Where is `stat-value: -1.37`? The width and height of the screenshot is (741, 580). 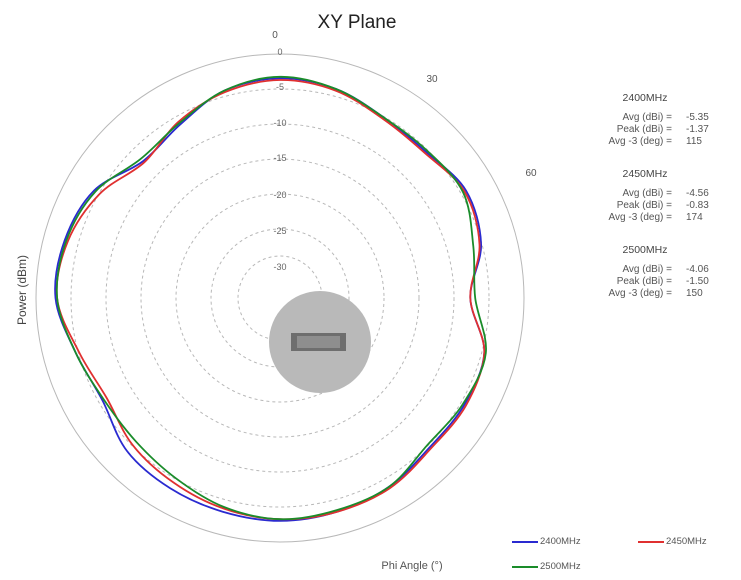 stat-value: -1.37 is located at coordinates (697, 129).